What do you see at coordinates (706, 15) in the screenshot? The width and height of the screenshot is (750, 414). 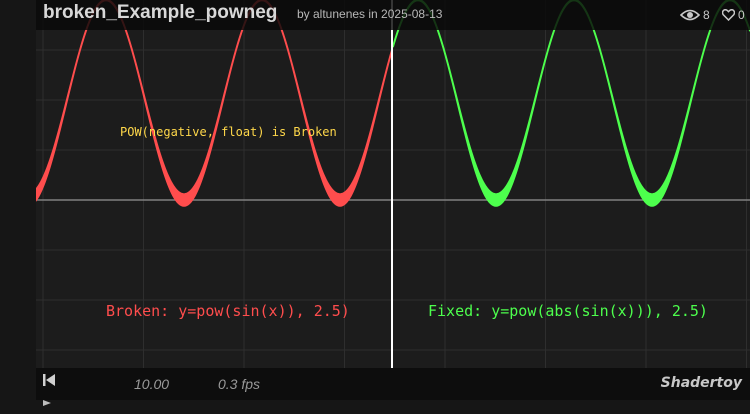 I see `views-count: 8` at bounding box center [706, 15].